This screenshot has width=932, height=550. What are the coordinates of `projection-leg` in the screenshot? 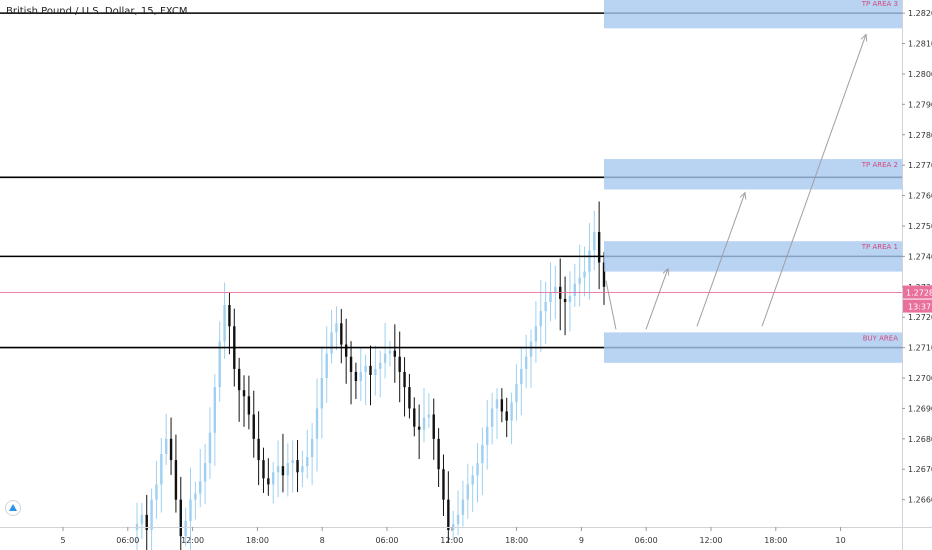 It's located at (611, 305).